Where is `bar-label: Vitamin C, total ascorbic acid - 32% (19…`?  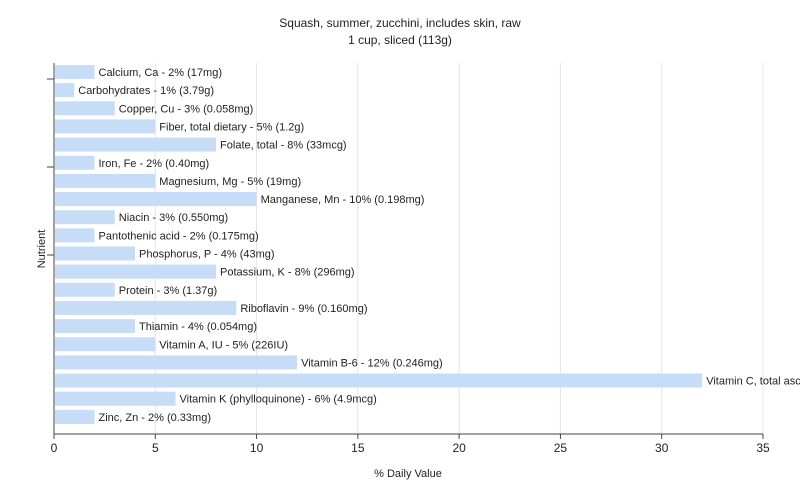
bar-label: Vitamin C, total ascorbic acid - 32% (19… is located at coordinates (753, 382).